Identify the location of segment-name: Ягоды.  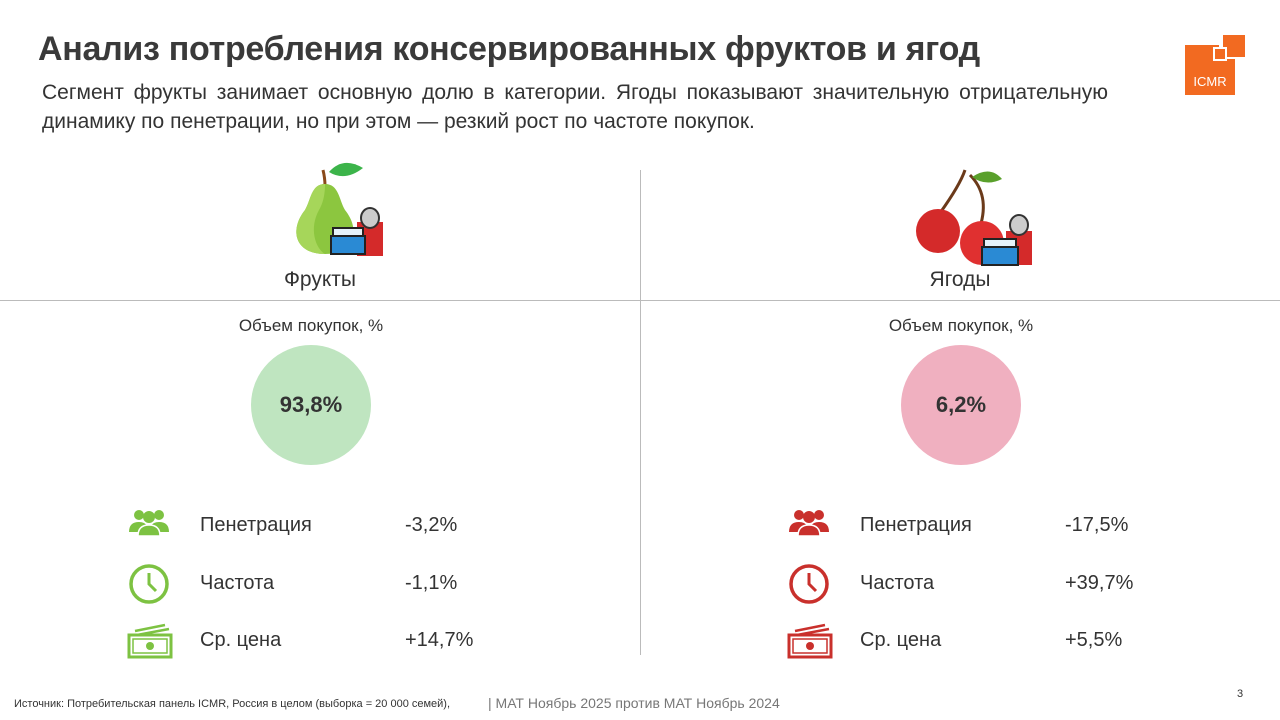
(960, 279).